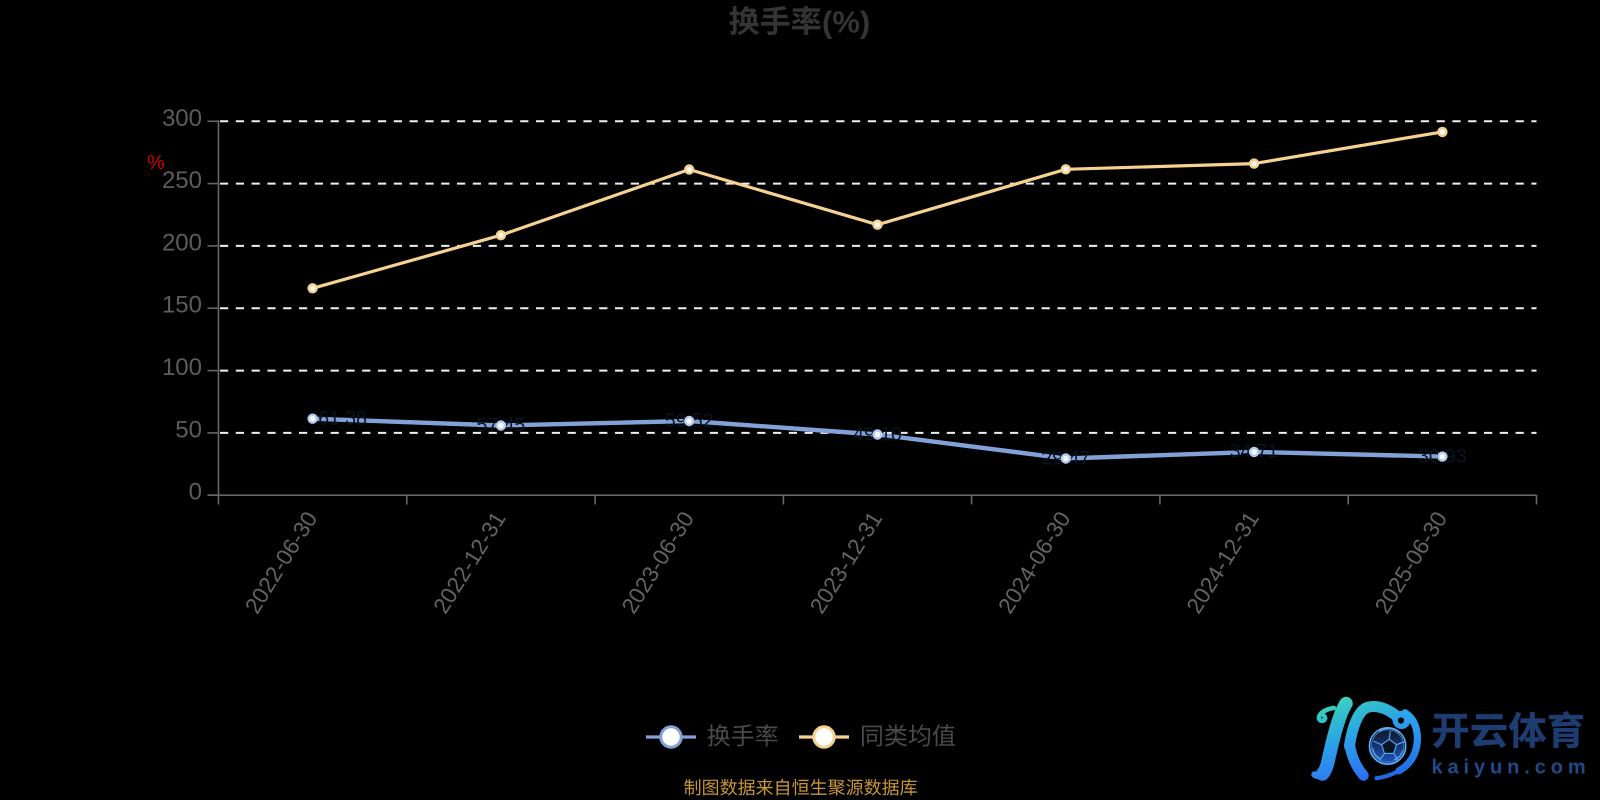 The height and width of the screenshot is (800, 1600). Describe the element at coordinates (195, 492) in the screenshot. I see `svg-text: 0` at that location.